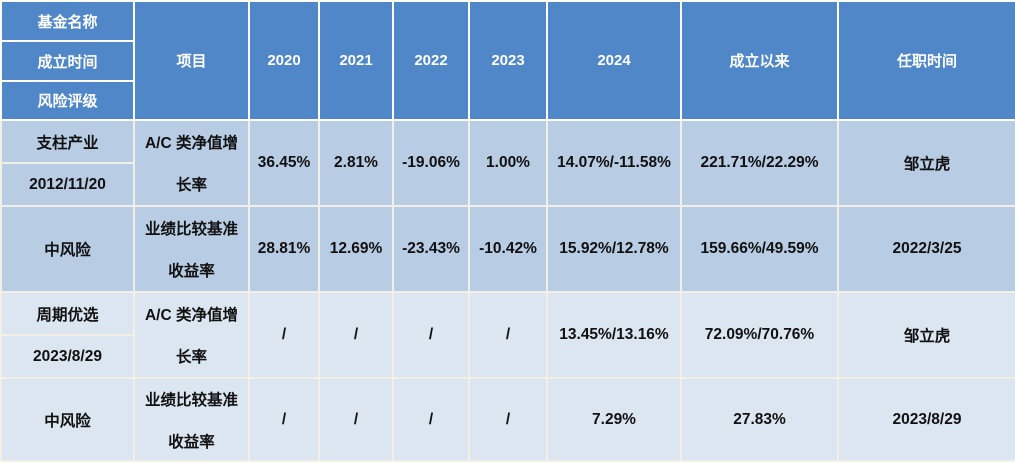 The width and height of the screenshot is (1015, 462). What do you see at coordinates (508, 335) in the screenshot?
I see `fund2-nav-2023-cell: /` at bounding box center [508, 335].